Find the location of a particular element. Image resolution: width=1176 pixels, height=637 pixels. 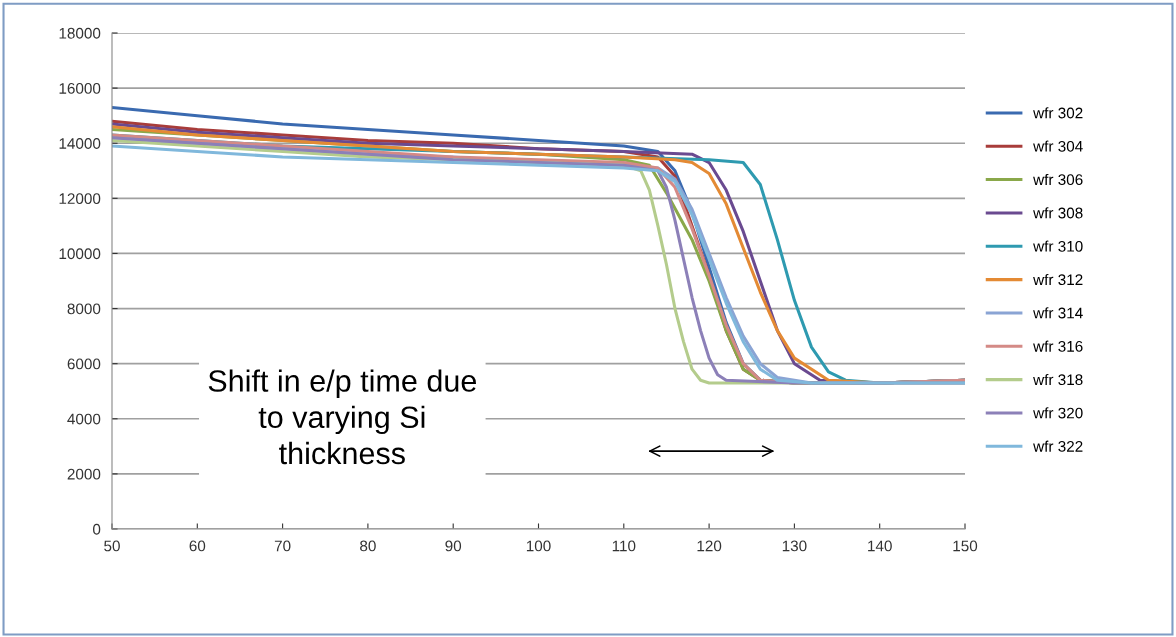

x-tick-label: 140 is located at coordinates (880, 546).